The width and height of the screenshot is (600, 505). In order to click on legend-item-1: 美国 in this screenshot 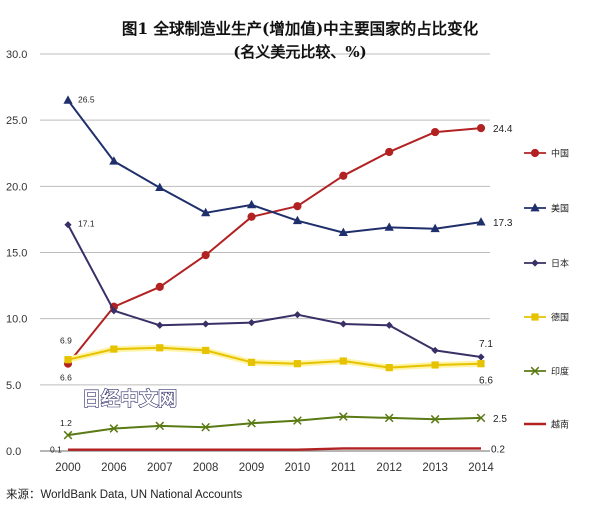, I will do `click(546, 209)`.